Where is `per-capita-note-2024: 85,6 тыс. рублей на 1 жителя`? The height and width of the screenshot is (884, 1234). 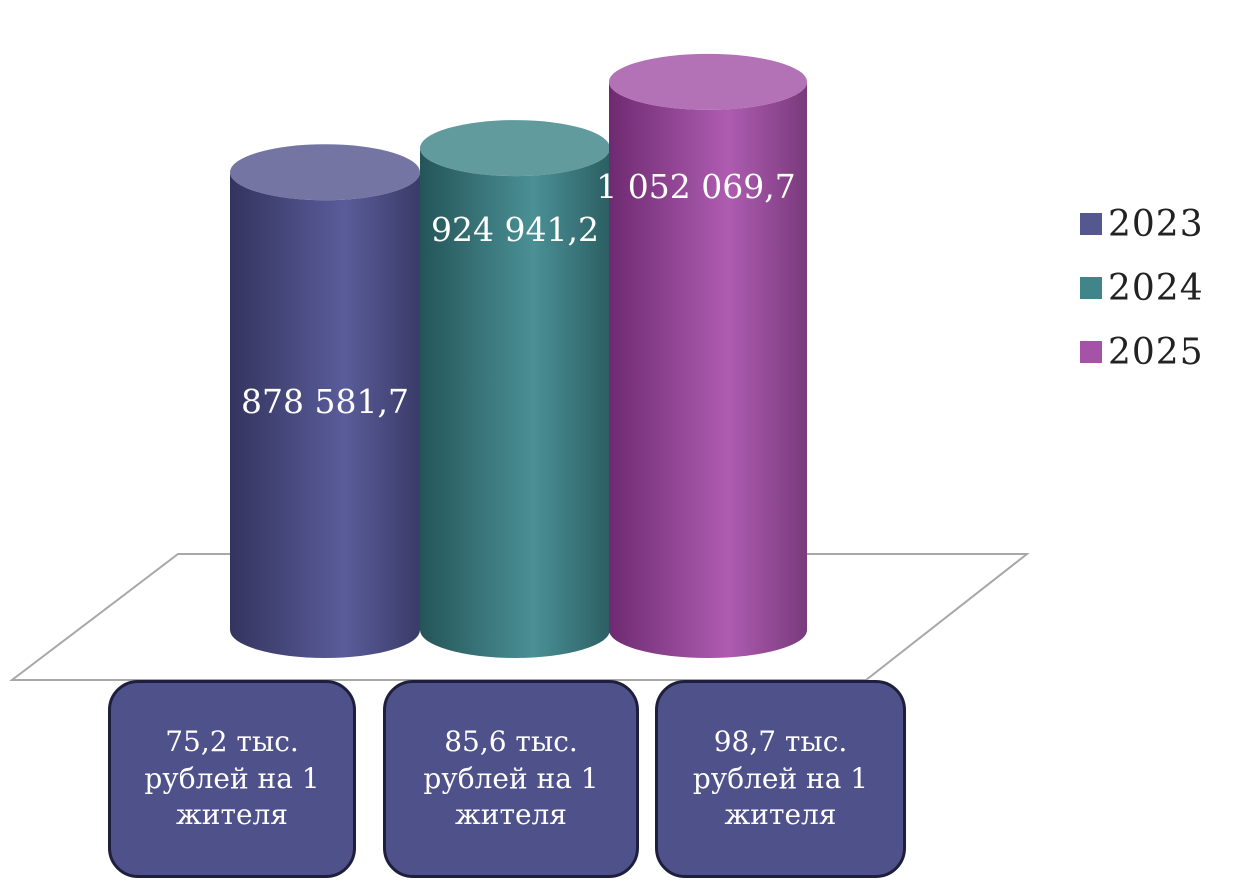
per-capita-note-2024: 85,6 тыс. рублей на 1 жителя is located at coordinates (511, 779).